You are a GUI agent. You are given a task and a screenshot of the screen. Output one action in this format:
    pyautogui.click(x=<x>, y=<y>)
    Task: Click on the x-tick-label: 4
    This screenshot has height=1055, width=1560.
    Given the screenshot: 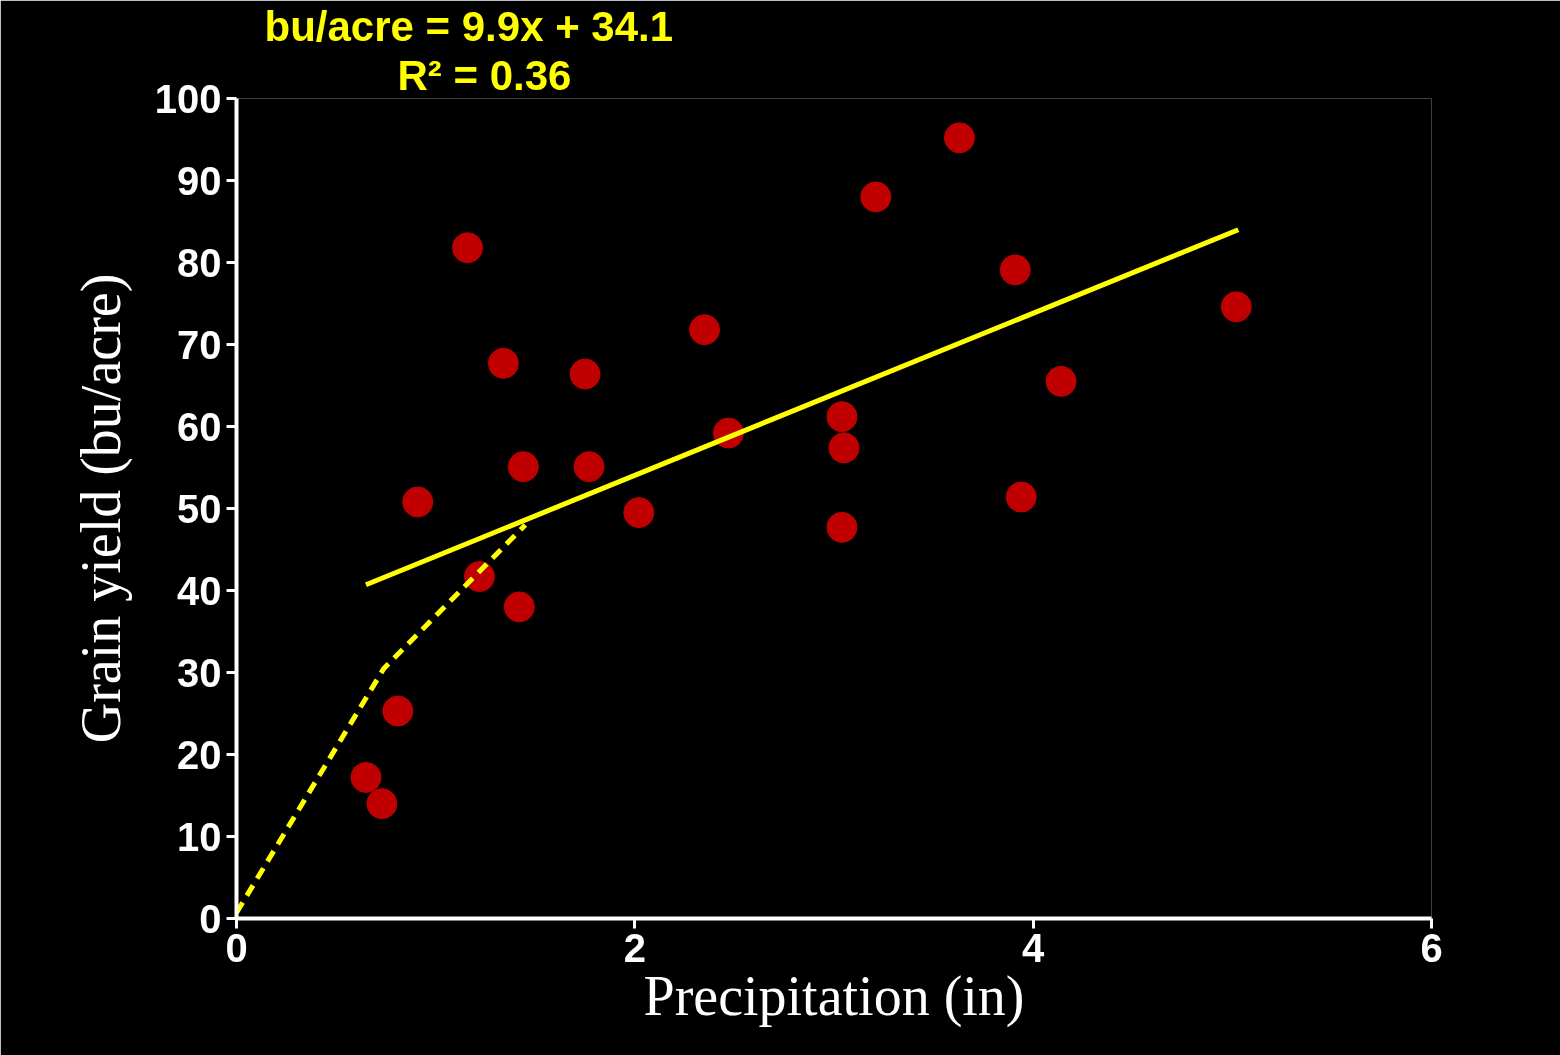 What is the action you would take?
    pyautogui.click(x=1034, y=947)
    